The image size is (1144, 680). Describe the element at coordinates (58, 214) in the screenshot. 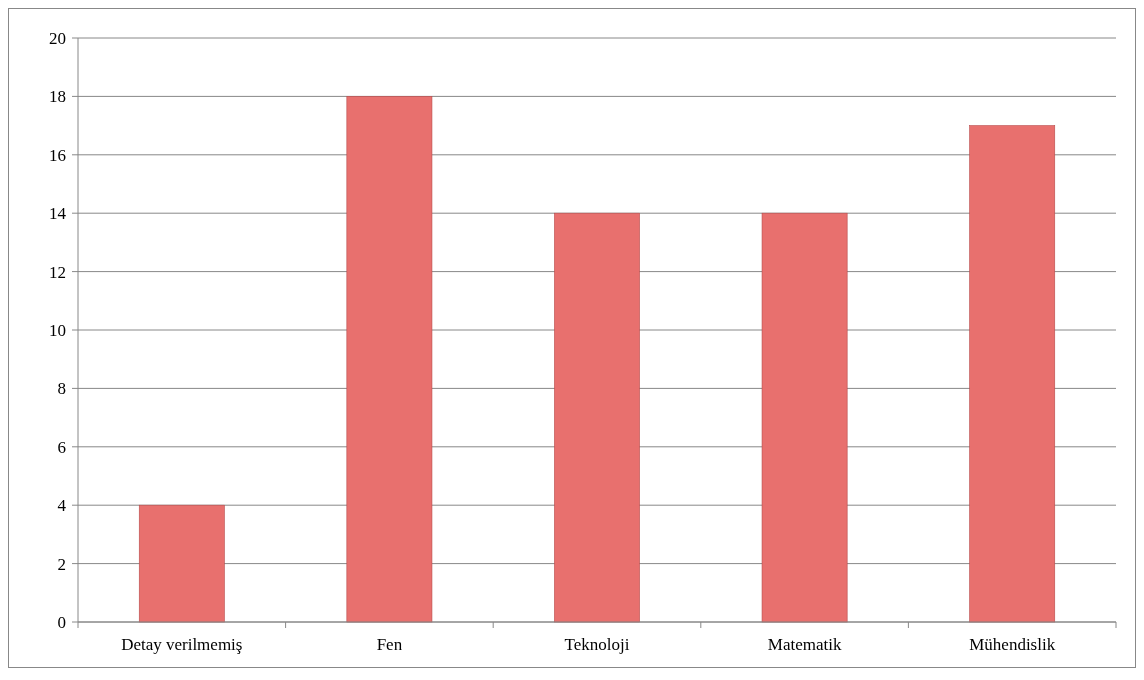

I see `y-tick-label: 14` at that location.